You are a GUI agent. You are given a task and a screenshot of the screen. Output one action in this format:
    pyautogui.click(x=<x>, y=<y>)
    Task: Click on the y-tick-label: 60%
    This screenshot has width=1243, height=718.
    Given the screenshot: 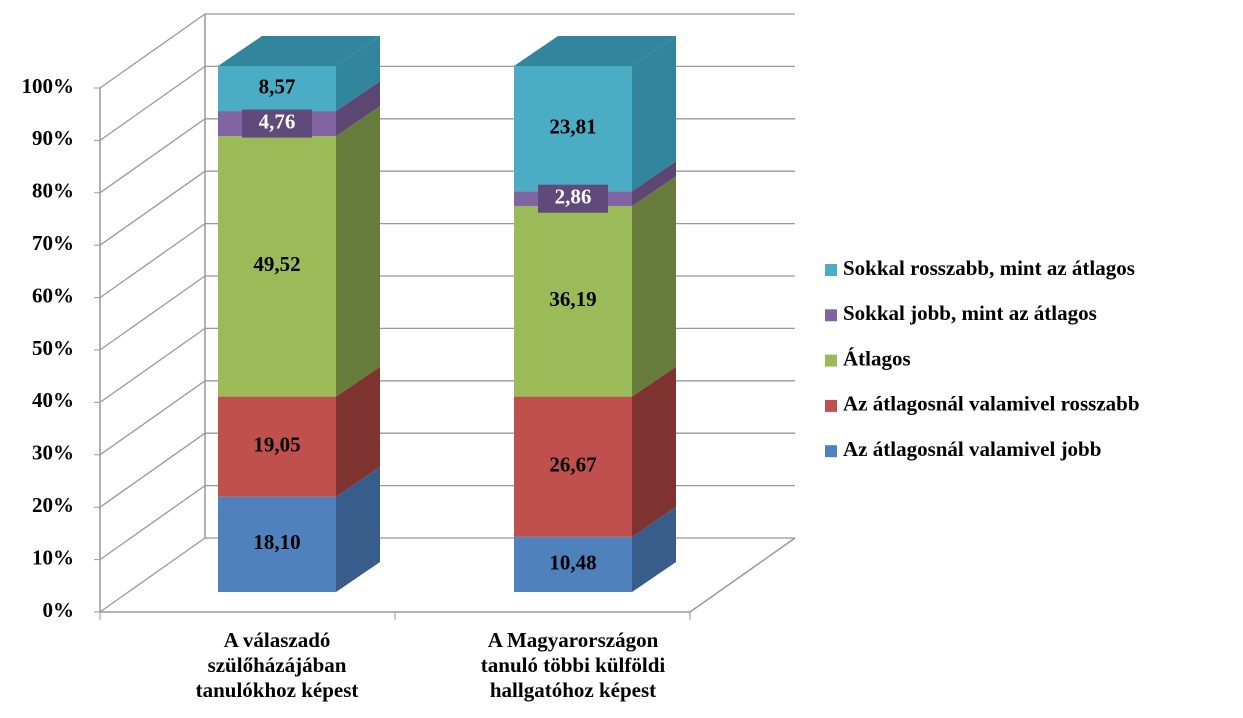 What is the action you would take?
    pyautogui.click(x=53, y=295)
    